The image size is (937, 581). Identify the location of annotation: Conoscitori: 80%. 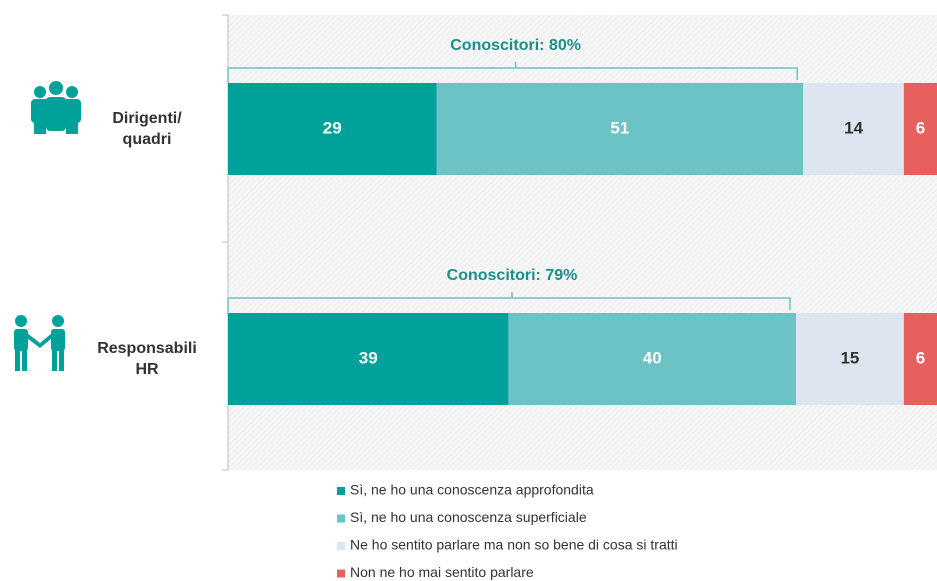
(515, 45).